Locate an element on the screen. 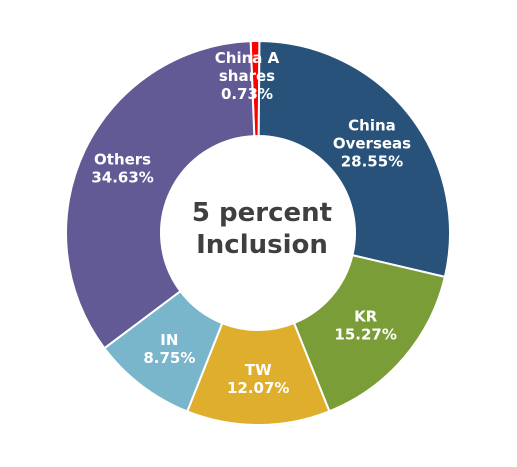 This screenshot has width=517, height=467. slice-name: Overseas is located at coordinates (372, 143).